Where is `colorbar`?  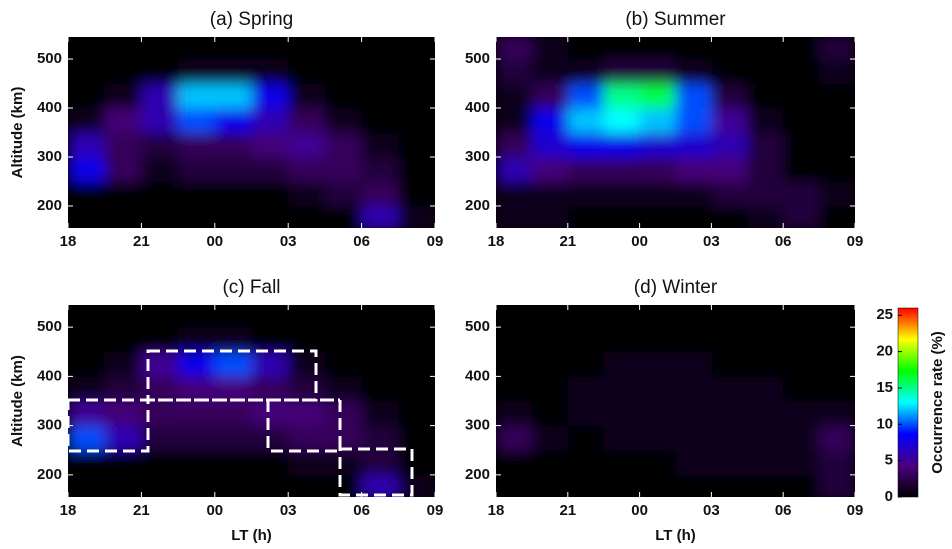
colorbar is located at coordinates (908, 402).